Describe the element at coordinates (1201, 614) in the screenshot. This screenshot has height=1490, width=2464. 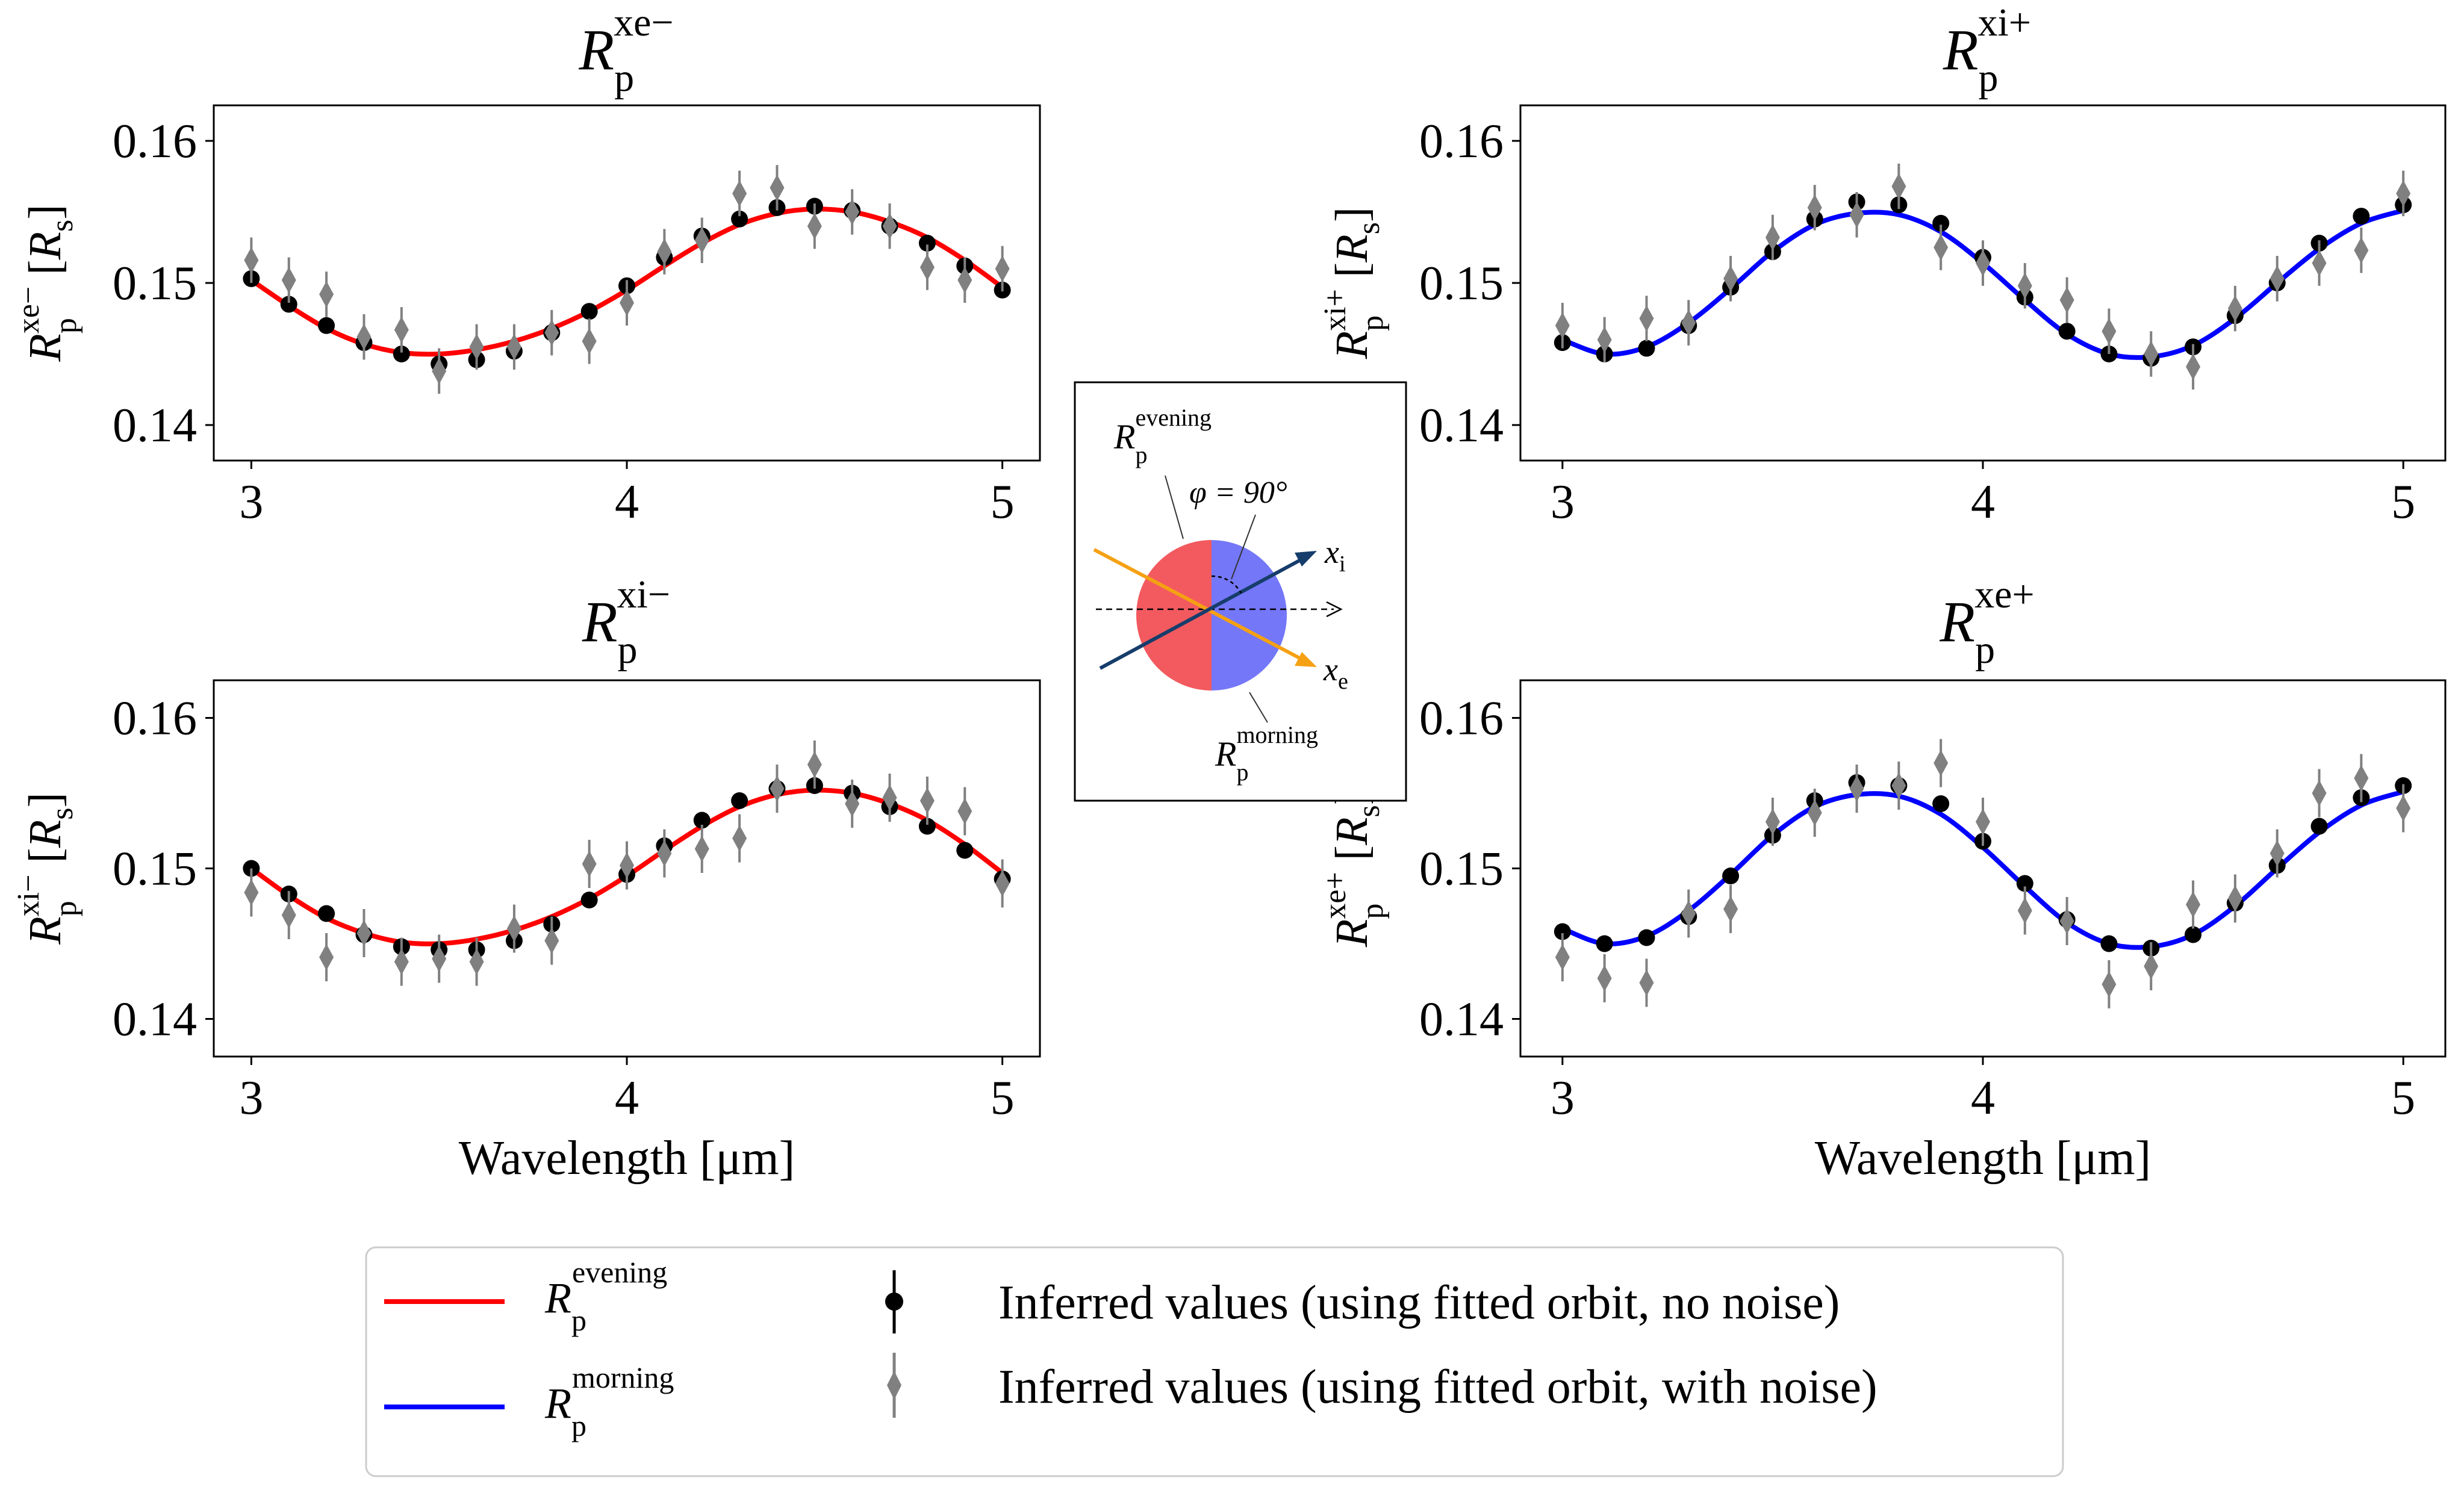
I see `xi-axis-line` at that location.